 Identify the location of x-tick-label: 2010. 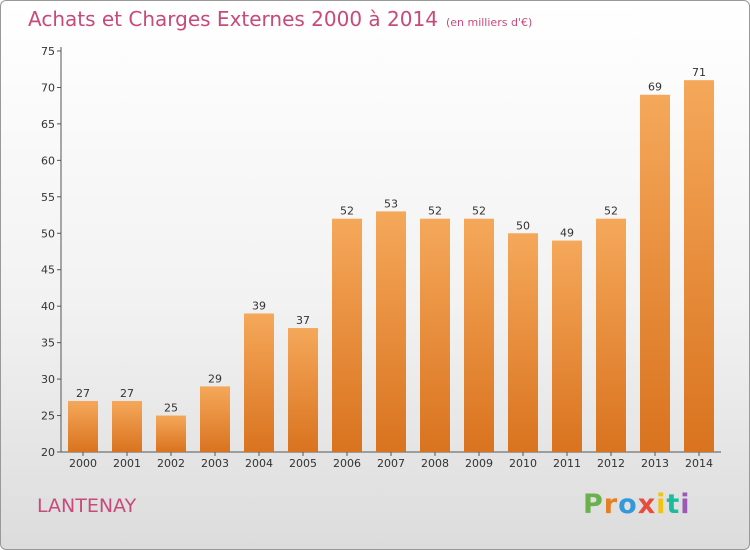
(523, 463).